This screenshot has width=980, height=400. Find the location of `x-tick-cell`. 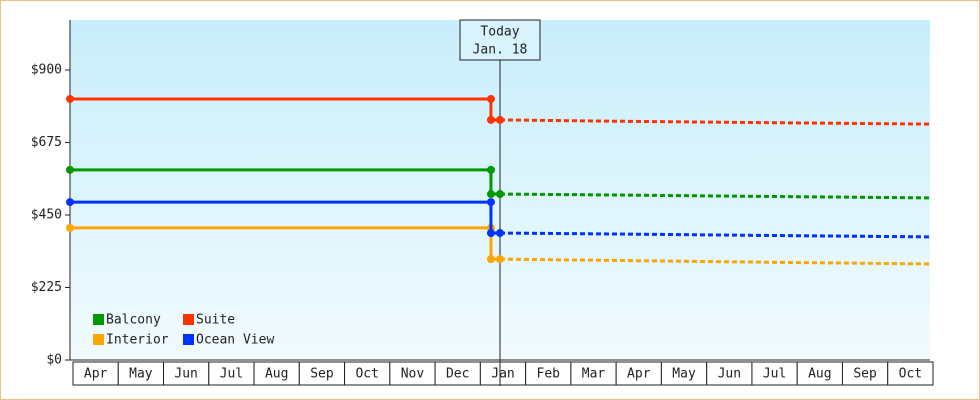

x-tick-cell is located at coordinates (910, 373).